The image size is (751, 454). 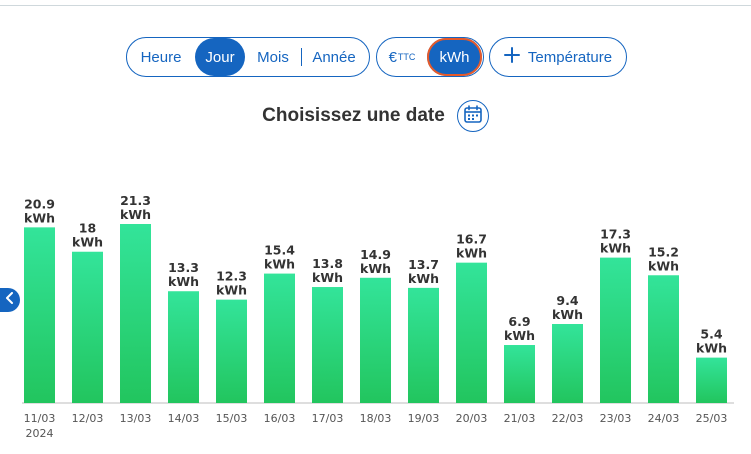 What do you see at coordinates (334, 57) in the screenshot?
I see `period-option-year: Année` at bounding box center [334, 57].